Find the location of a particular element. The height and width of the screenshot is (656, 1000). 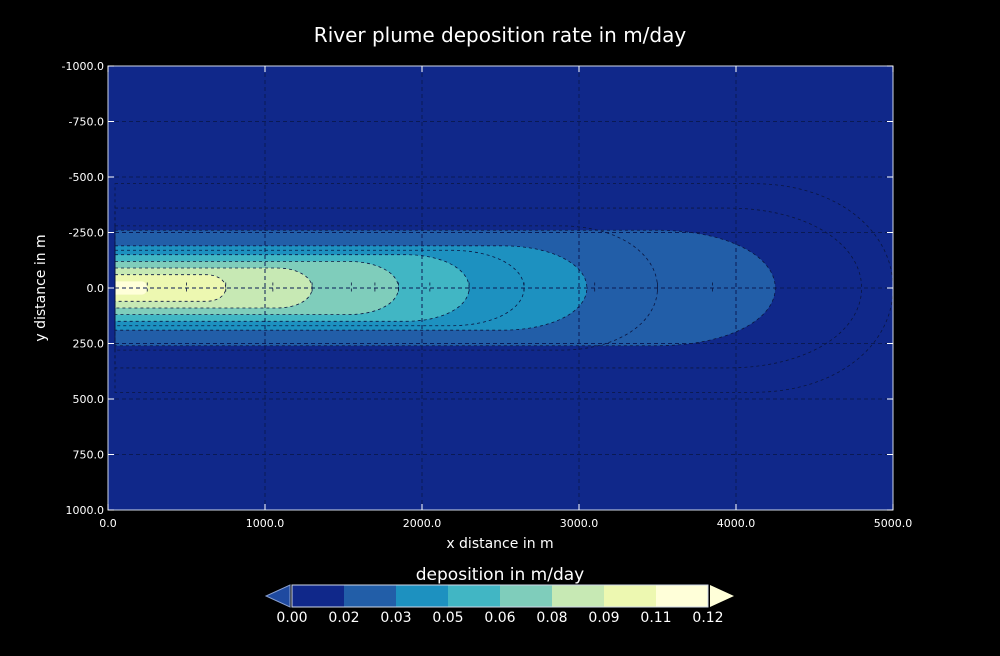

colorbar-tick-label: 0.03 is located at coordinates (395, 618).